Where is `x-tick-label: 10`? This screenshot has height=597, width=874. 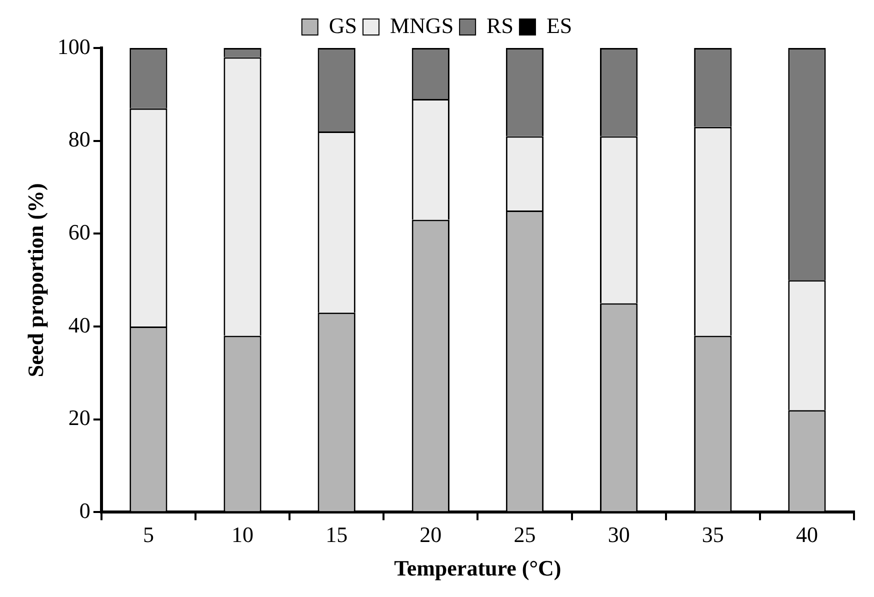
x-tick-label: 10 is located at coordinates (243, 535).